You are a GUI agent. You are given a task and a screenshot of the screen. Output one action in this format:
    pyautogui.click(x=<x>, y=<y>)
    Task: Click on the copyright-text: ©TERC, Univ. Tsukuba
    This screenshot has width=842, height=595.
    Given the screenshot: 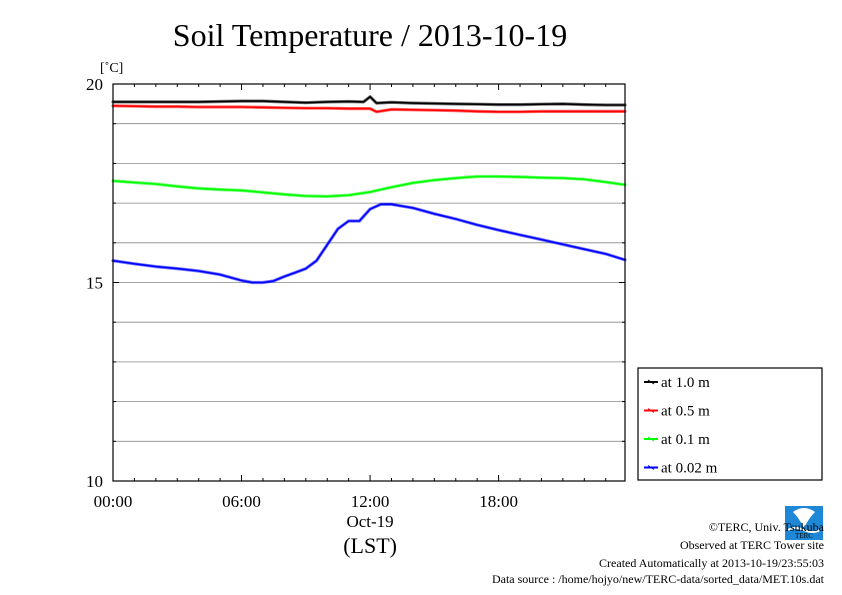 What is the action you would take?
    pyautogui.click(x=766, y=527)
    